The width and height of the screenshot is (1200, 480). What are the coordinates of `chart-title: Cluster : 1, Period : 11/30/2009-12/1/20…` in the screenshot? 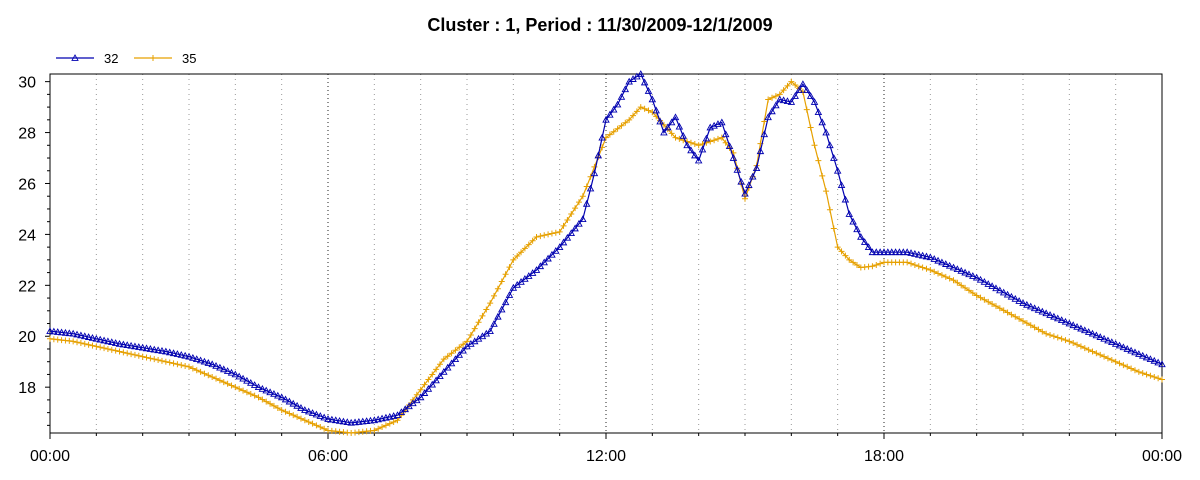 It's located at (599, 25).